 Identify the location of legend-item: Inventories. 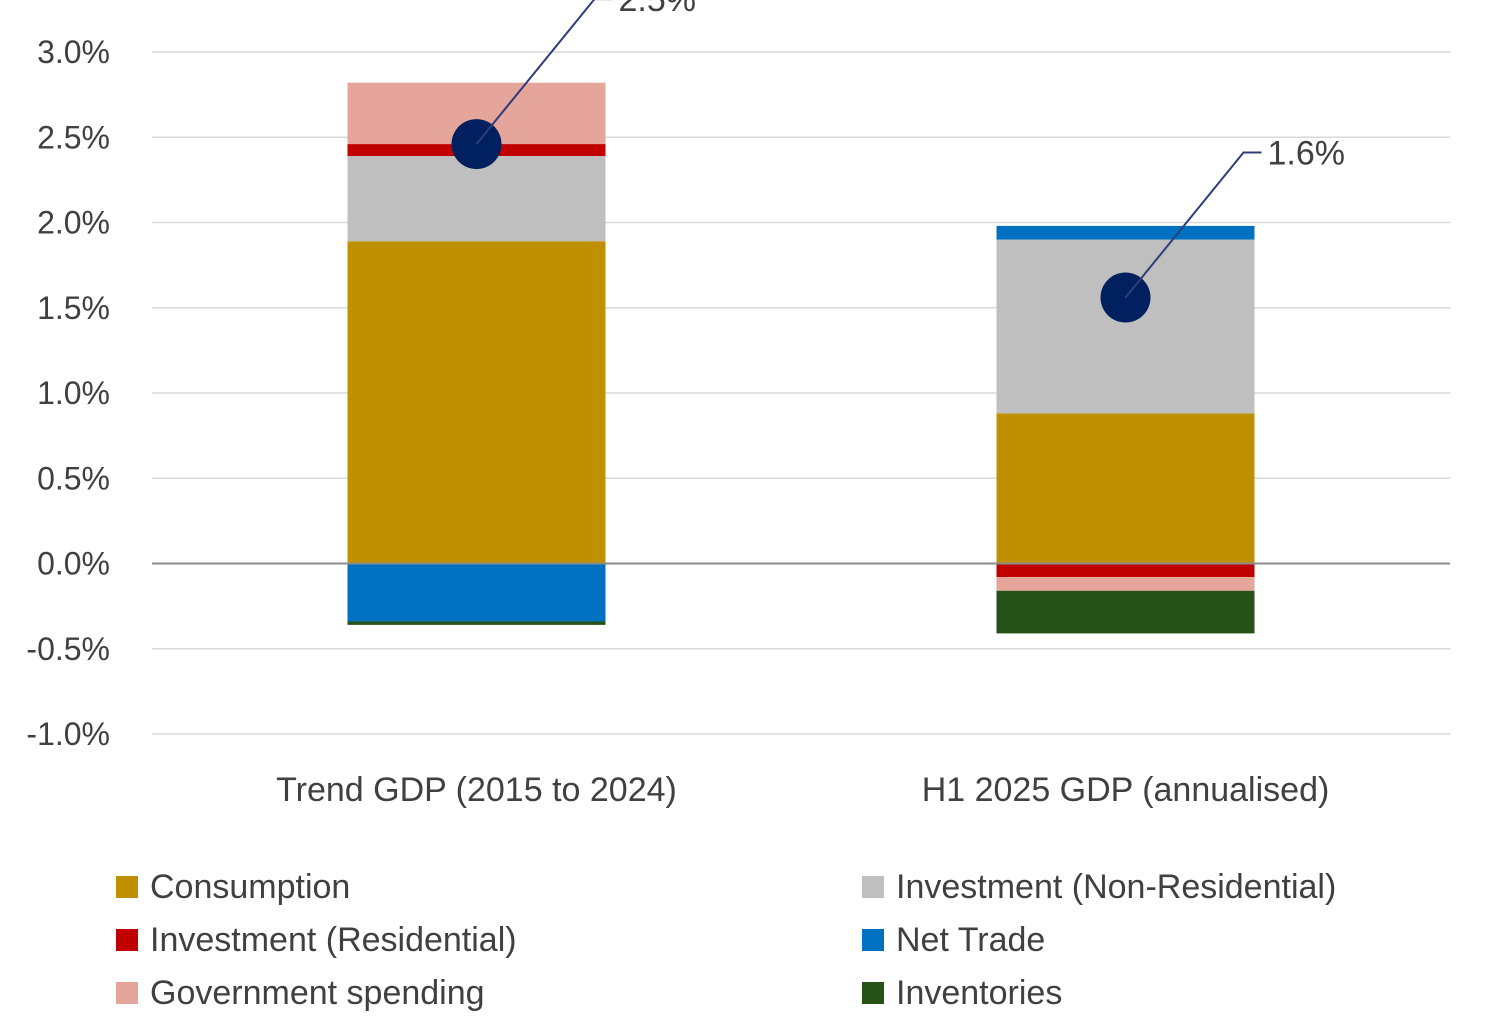
(962, 993).